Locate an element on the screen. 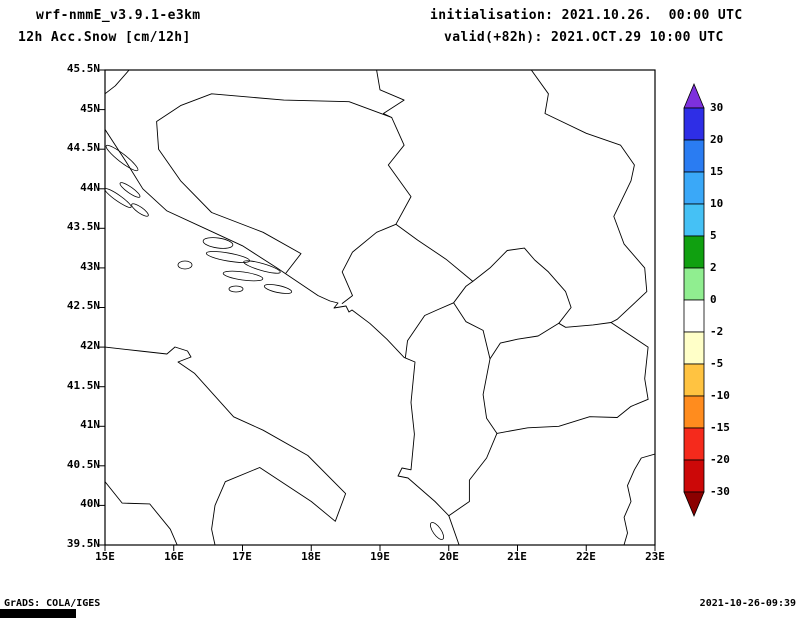 This screenshot has width=800, height=618. border-macedonia-bulgaria is located at coordinates (629, 361).